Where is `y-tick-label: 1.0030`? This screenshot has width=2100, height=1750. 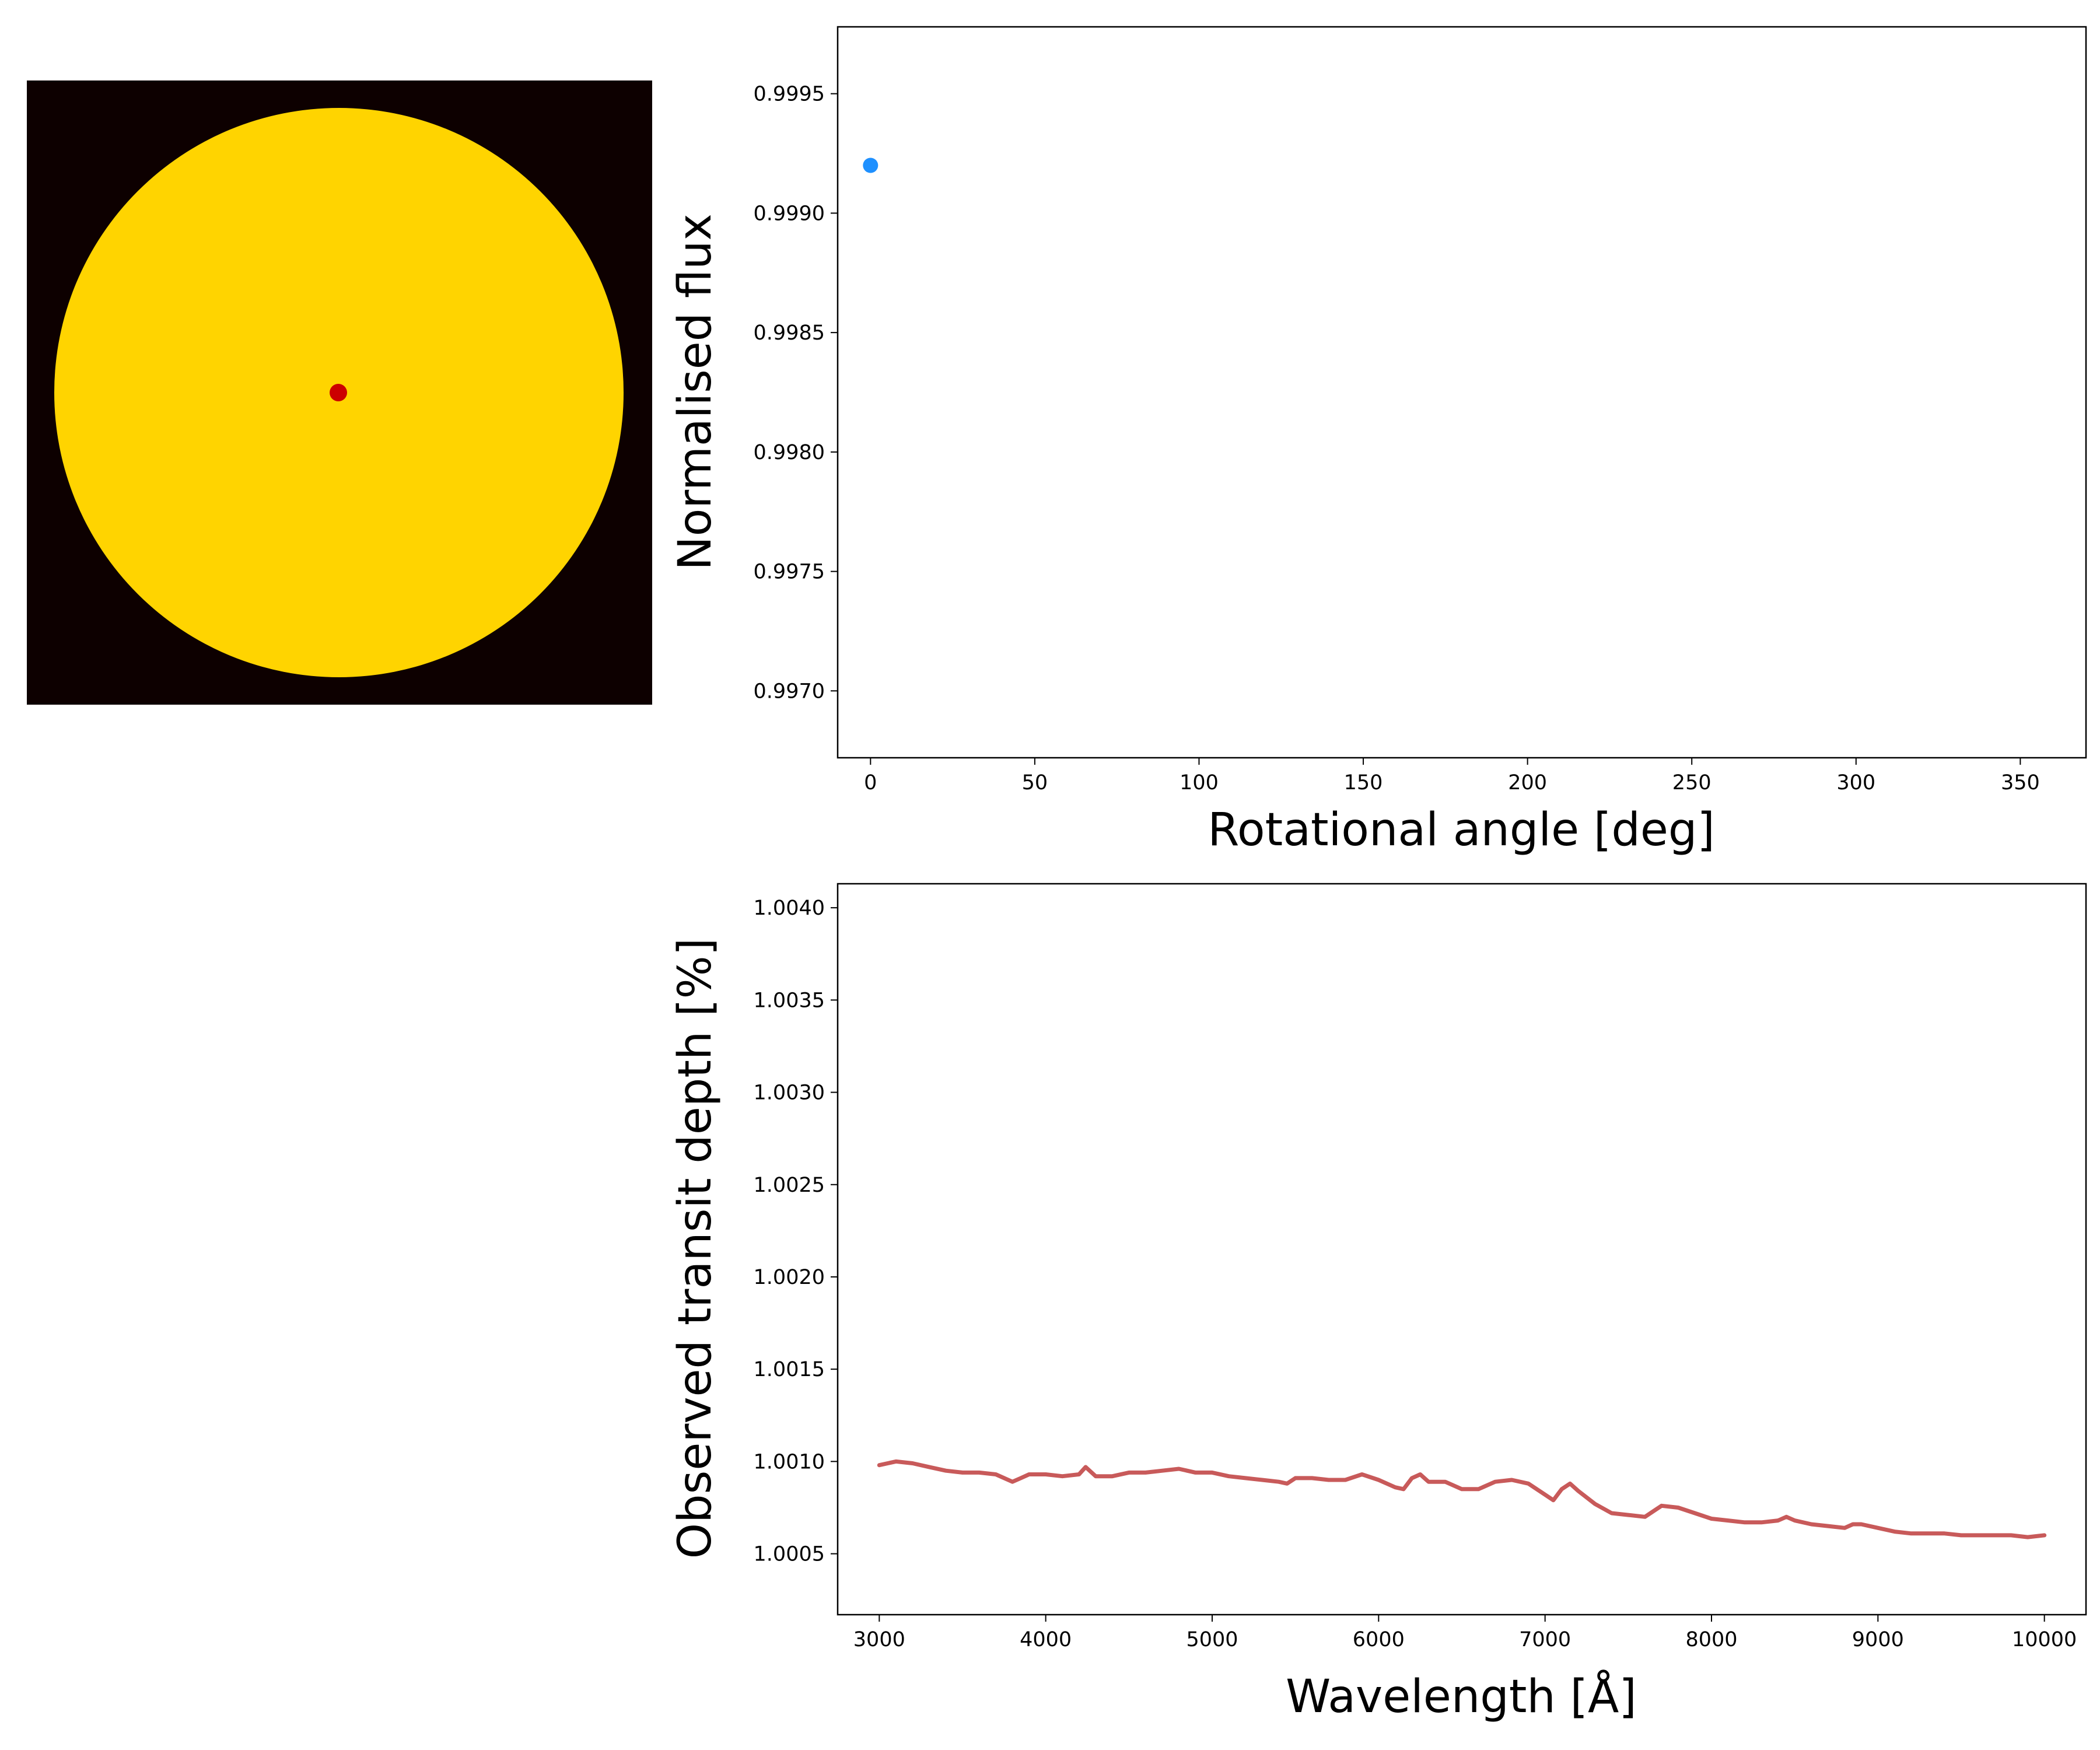 y-tick-label: 1.0030 is located at coordinates (789, 1093).